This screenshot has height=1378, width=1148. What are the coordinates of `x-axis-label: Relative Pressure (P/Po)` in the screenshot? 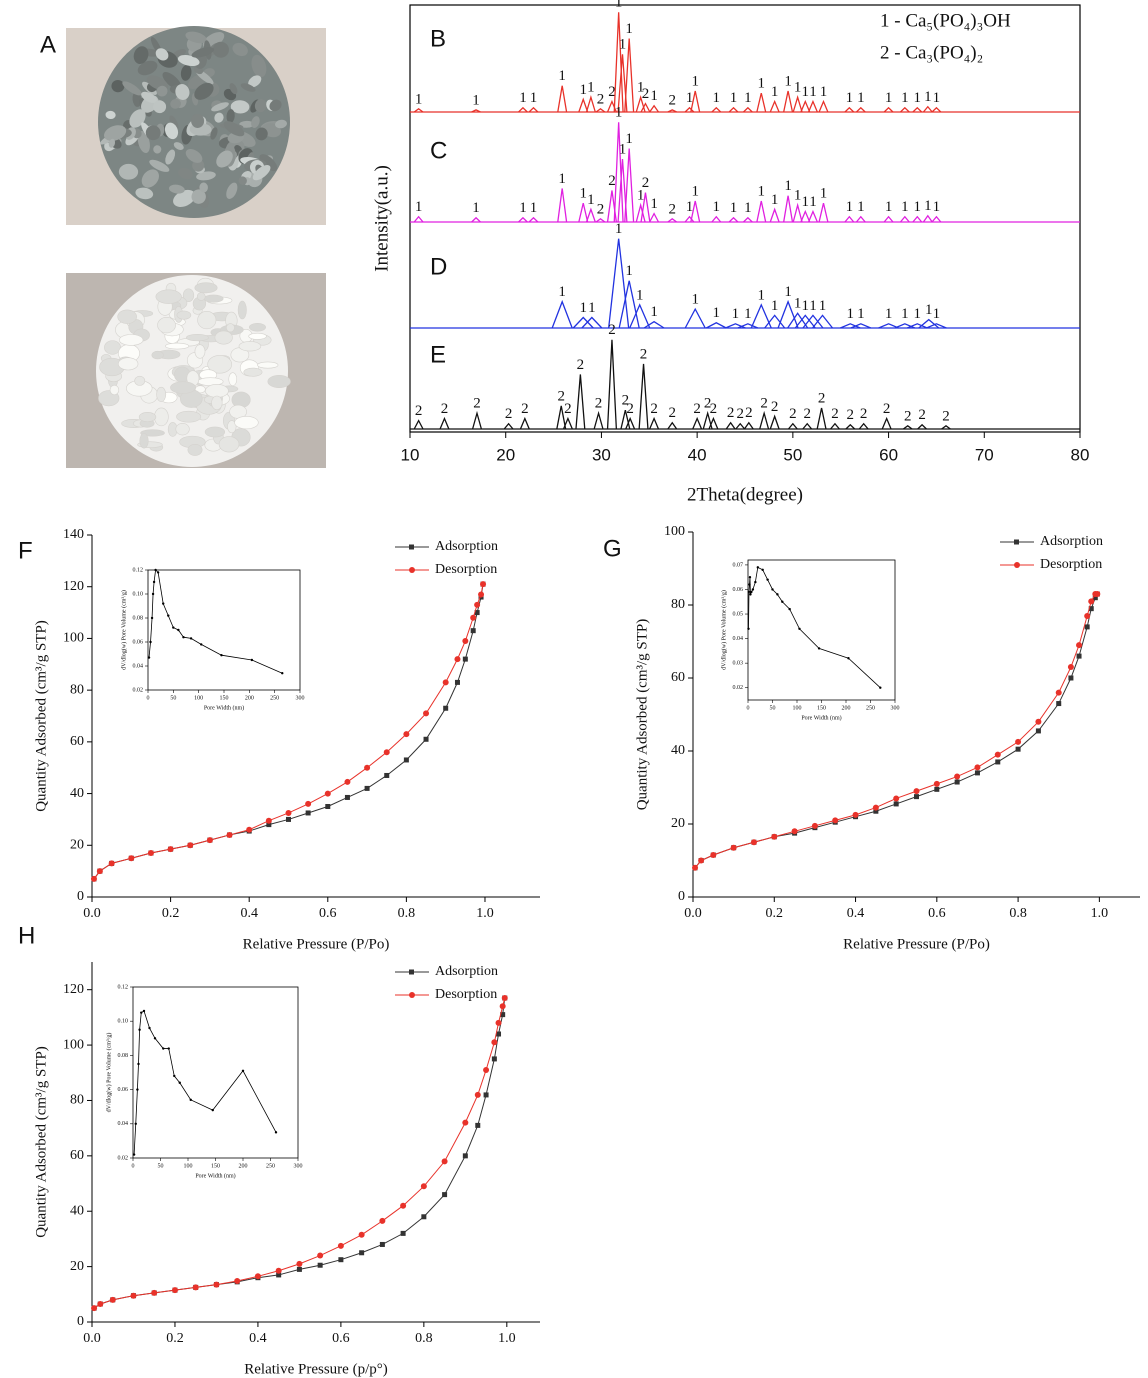 It's located at (316, 944).